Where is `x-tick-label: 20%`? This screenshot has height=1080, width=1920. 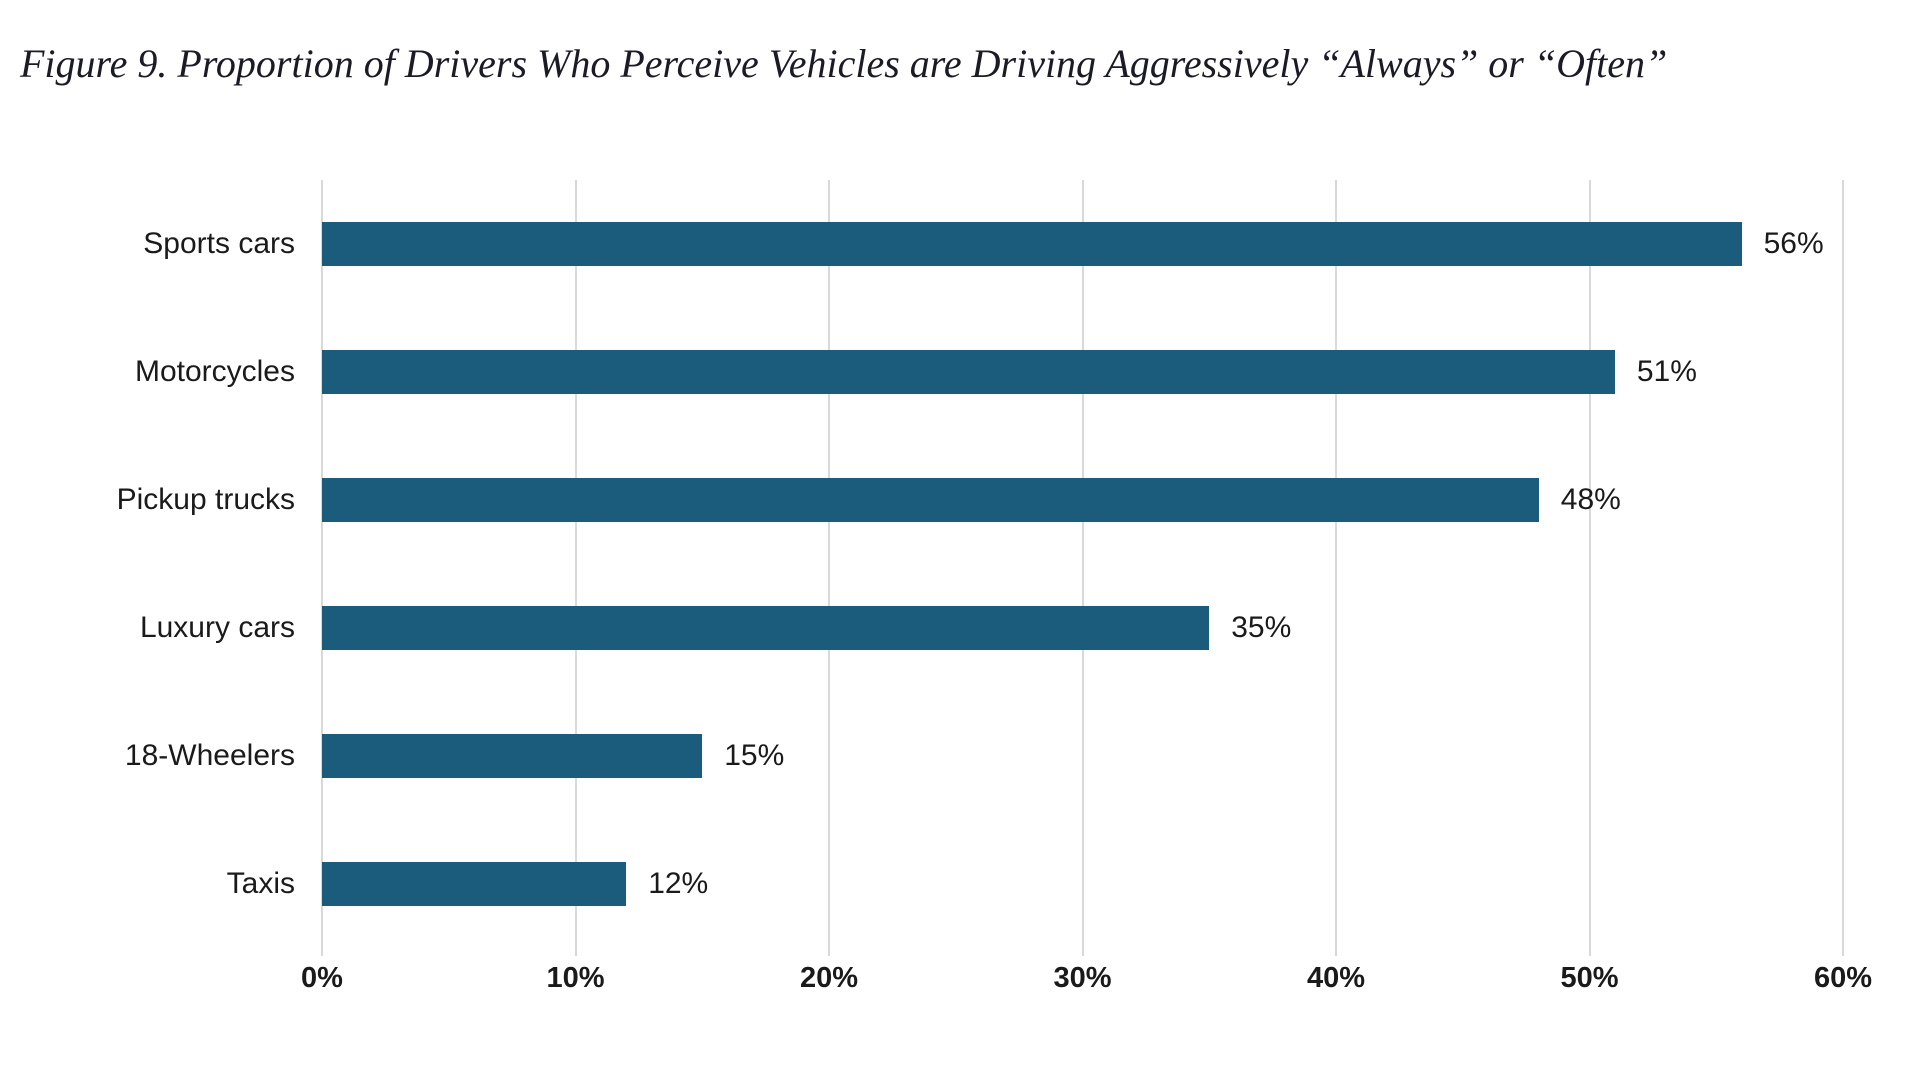 x-tick-label: 20% is located at coordinates (829, 978).